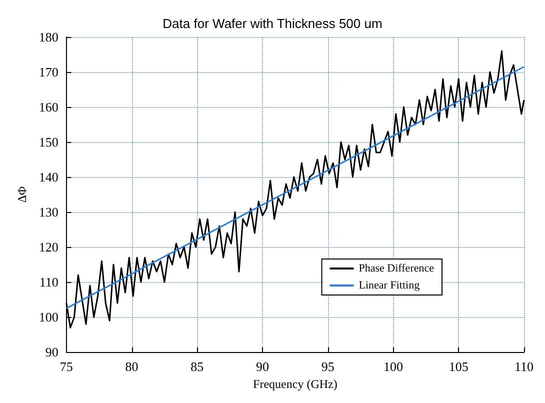 The height and width of the screenshot is (403, 545). I want to click on x-tick-label: 100, so click(394, 366).